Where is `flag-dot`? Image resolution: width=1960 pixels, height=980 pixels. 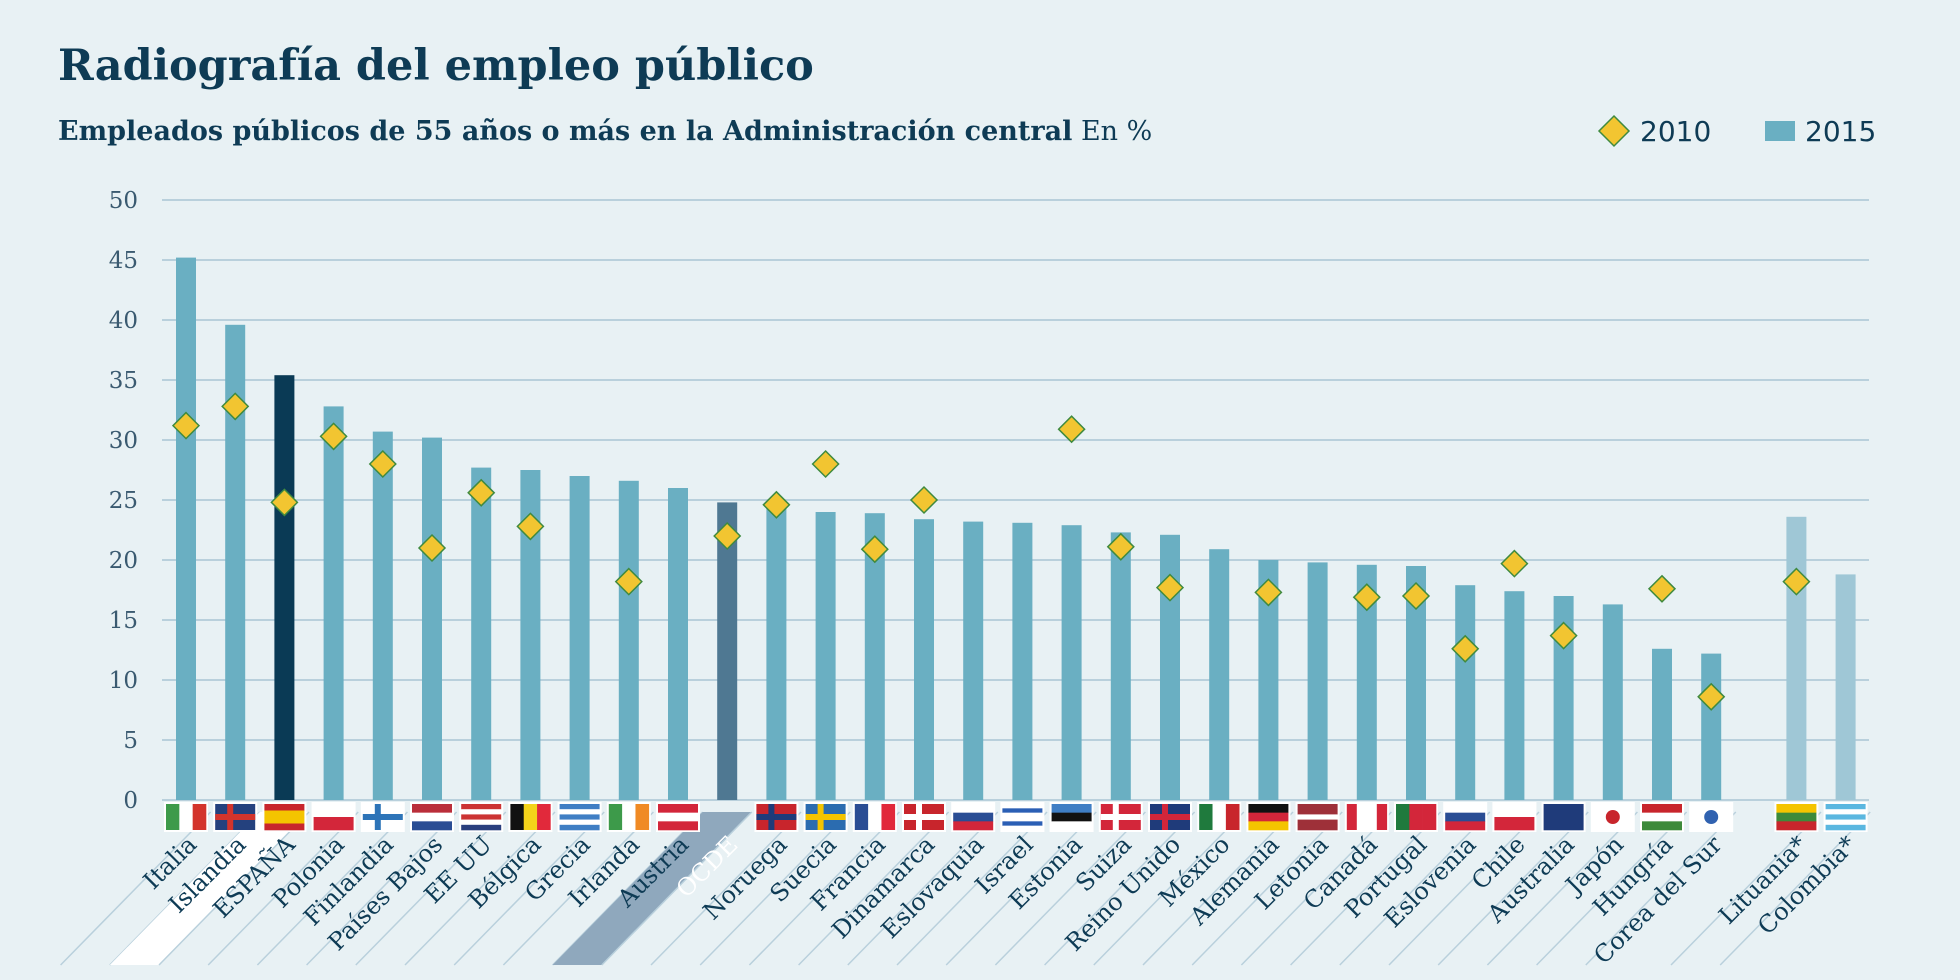
flag-dot is located at coordinates (1612, 817).